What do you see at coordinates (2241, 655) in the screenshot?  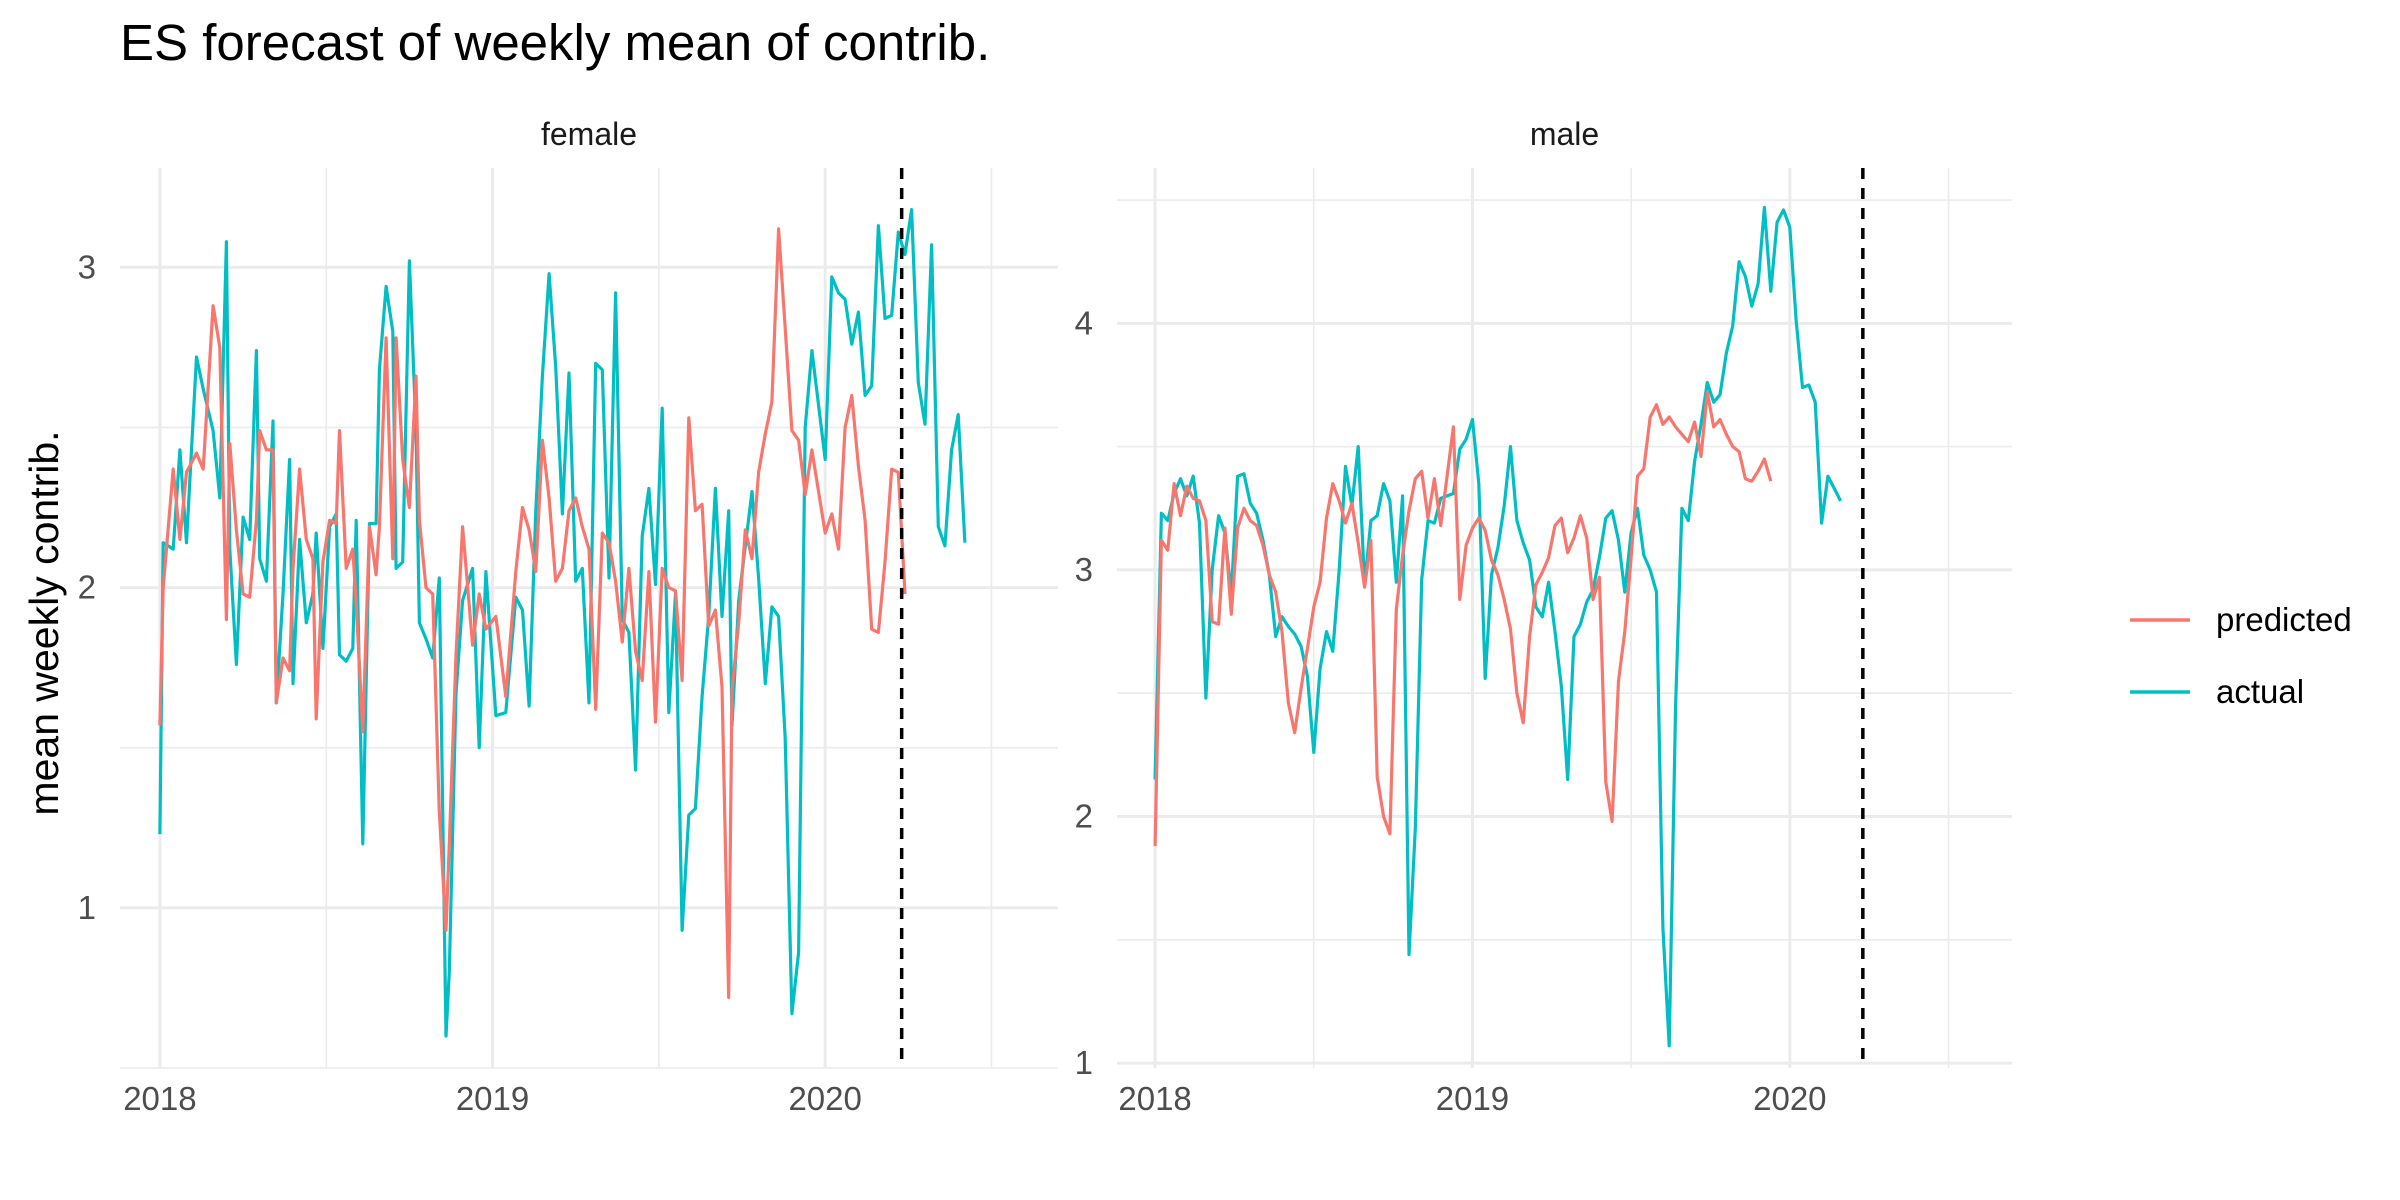 I see `legend: predicted actual` at bounding box center [2241, 655].